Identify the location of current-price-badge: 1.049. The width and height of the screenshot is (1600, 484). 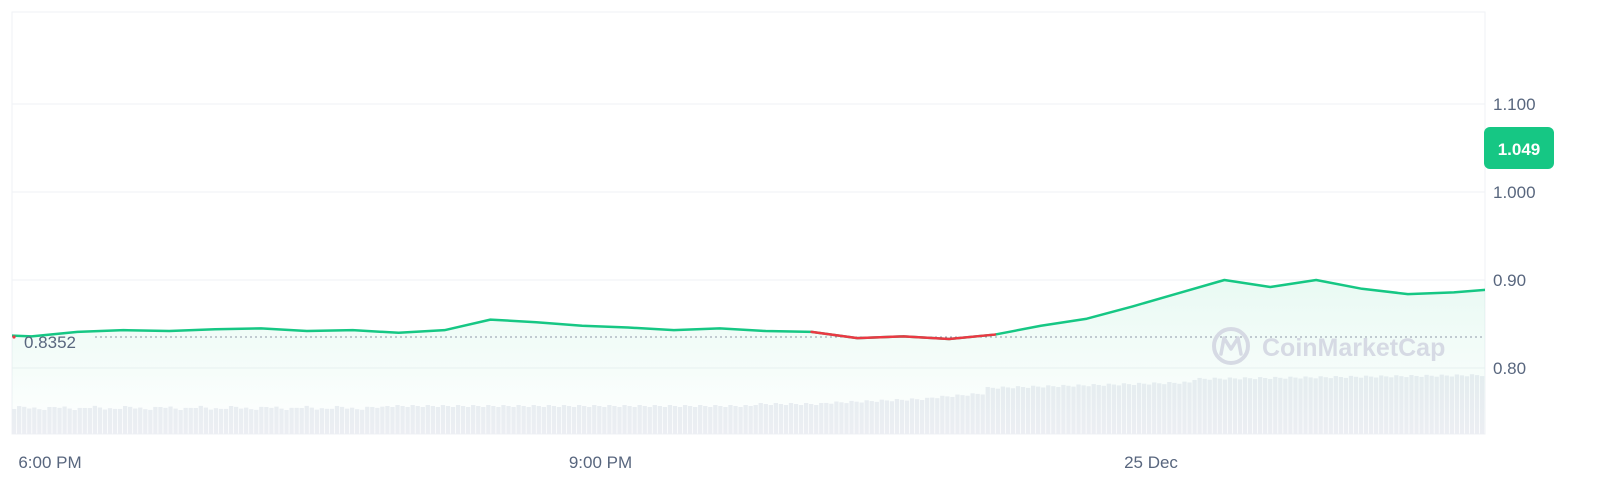
(1519, 148).